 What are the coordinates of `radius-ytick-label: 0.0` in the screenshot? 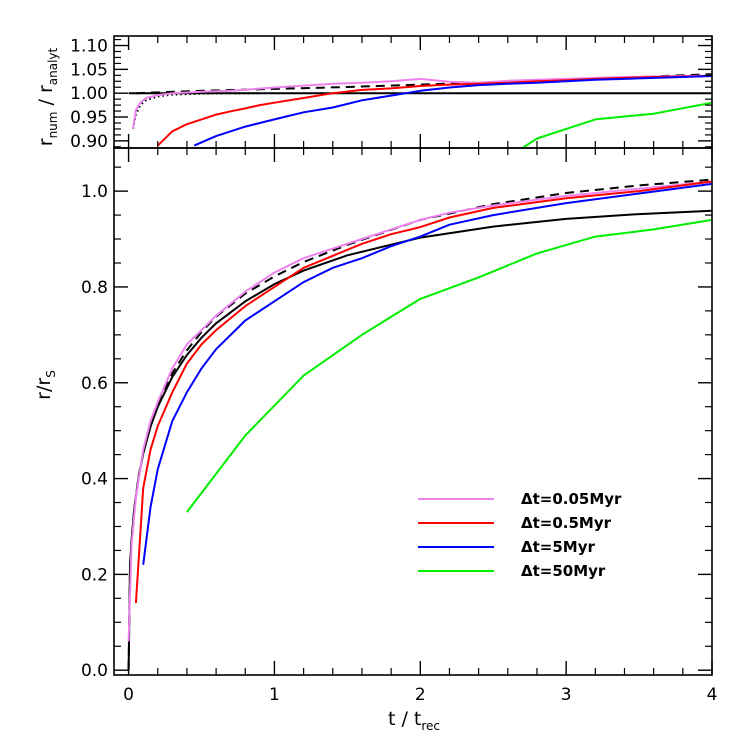 It's located at (94, 671).